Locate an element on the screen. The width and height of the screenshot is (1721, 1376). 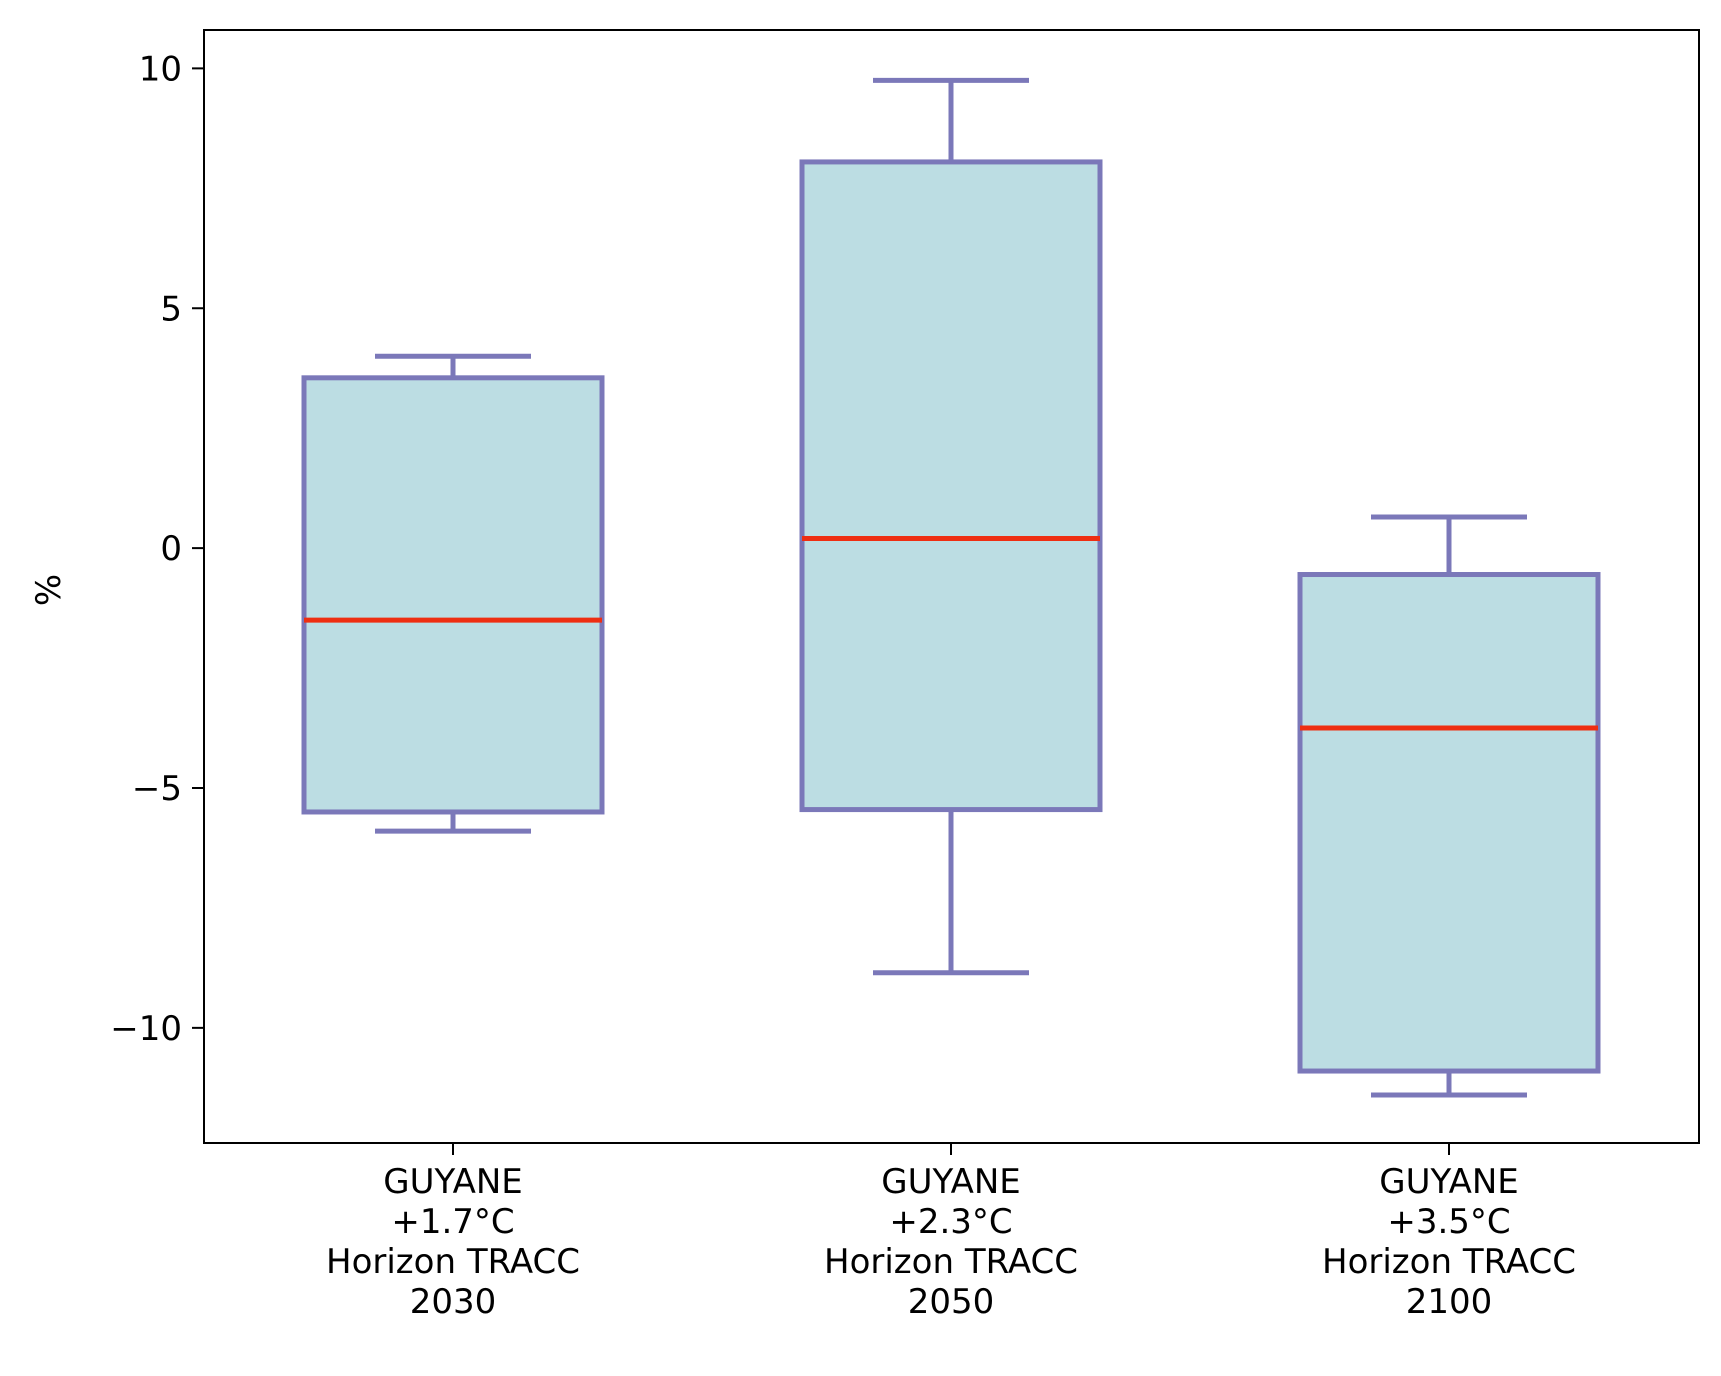
y-tick-label: −10 is located at coordinates (146, 1029).